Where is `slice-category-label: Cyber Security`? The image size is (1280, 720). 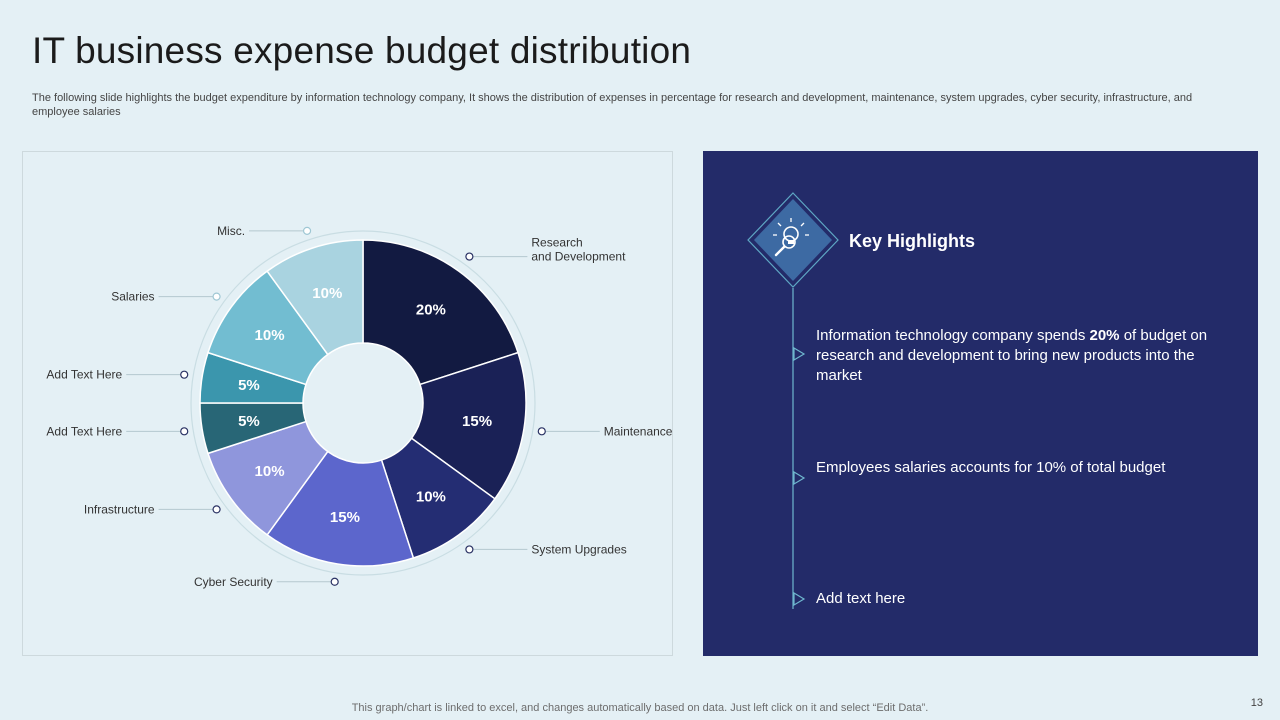
slice-category-label: Cyber Security is located at coordinates (233, 582).